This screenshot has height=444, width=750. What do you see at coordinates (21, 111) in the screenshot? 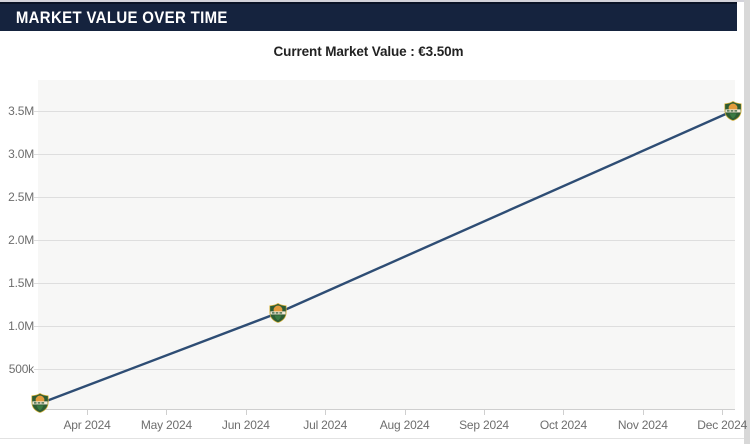
I see `y-axis-label: 3.5M` at bounding box center [21, 111].